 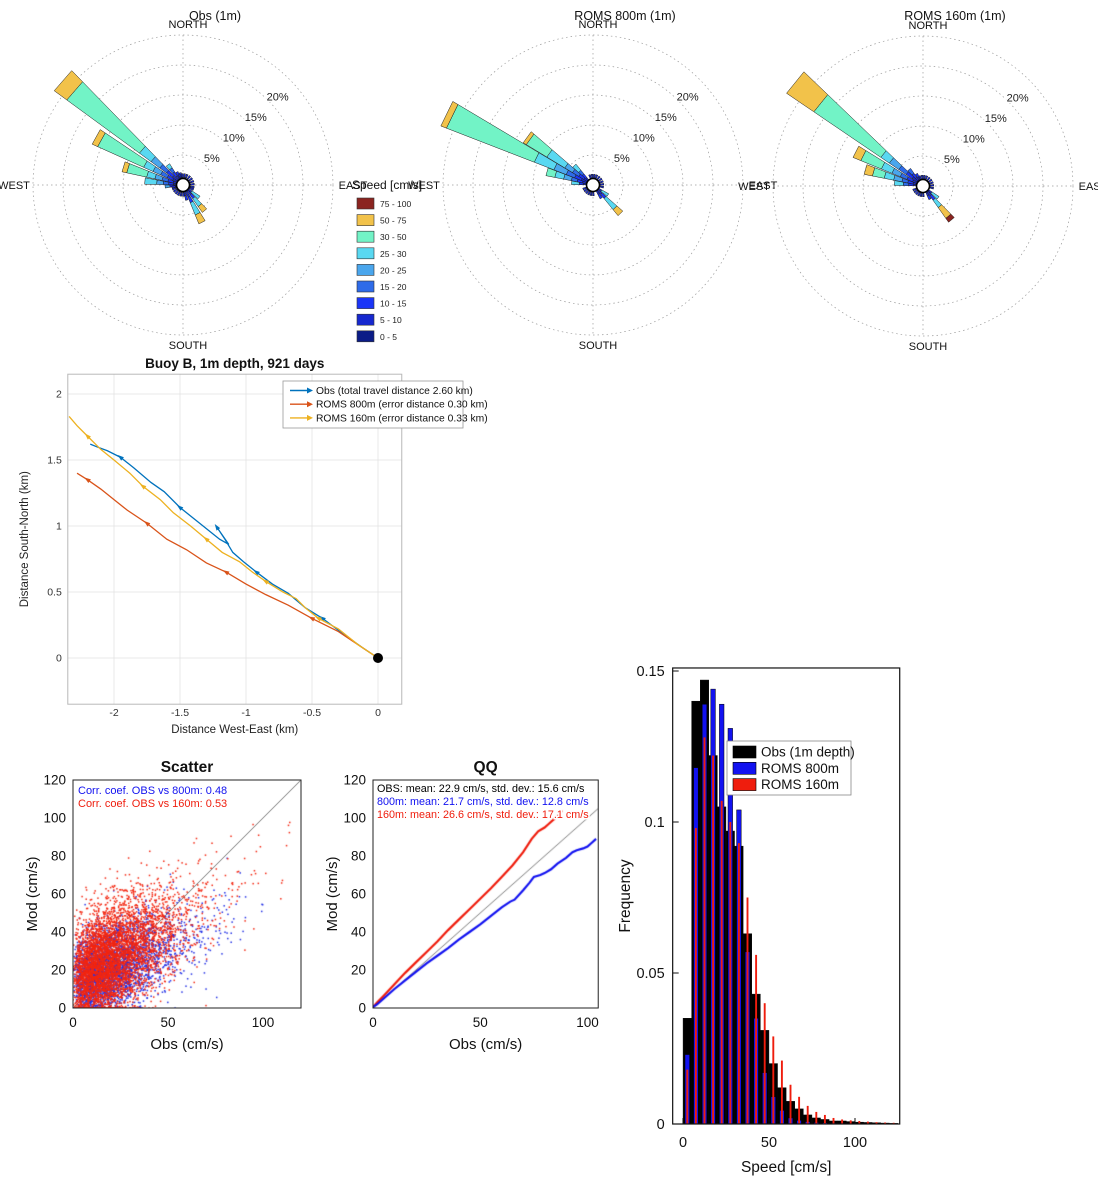 I want to click on speed-legend-label: 50 - 75, so click(x=393, y=221).